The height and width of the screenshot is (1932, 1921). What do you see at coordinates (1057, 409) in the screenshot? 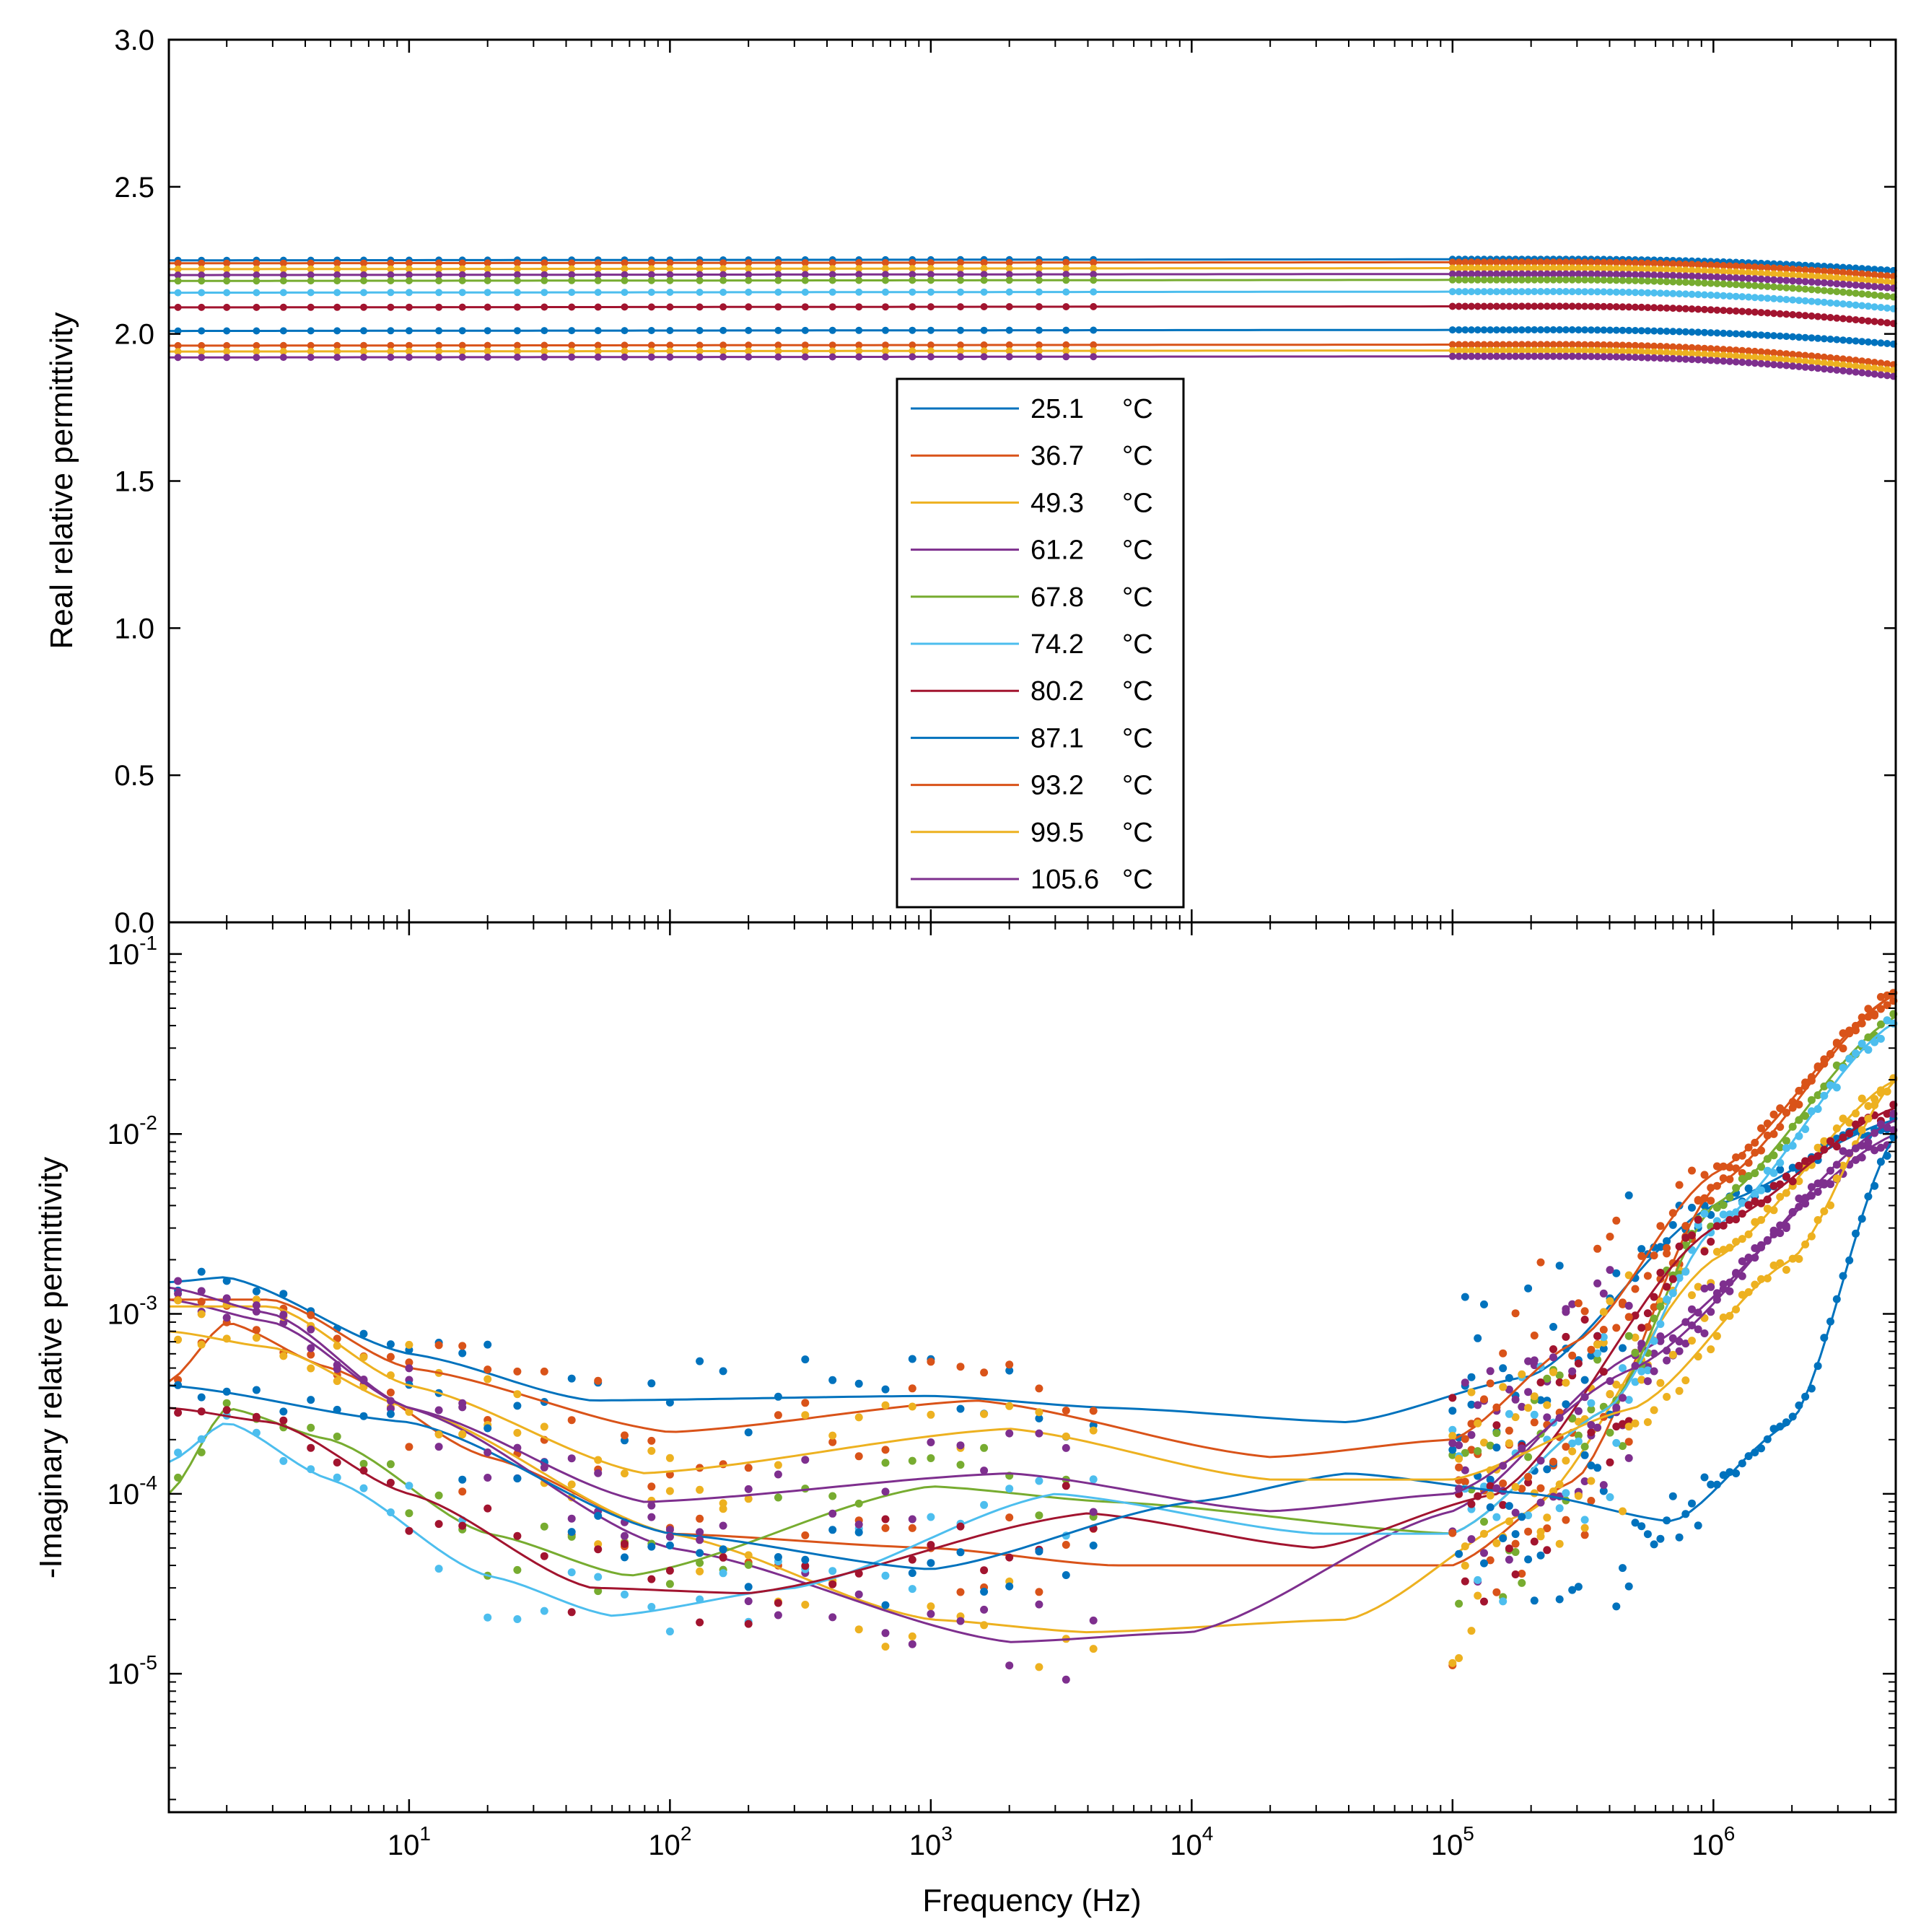
I see `legend-label-0: 25.1` at bounding box center [1057, 409].